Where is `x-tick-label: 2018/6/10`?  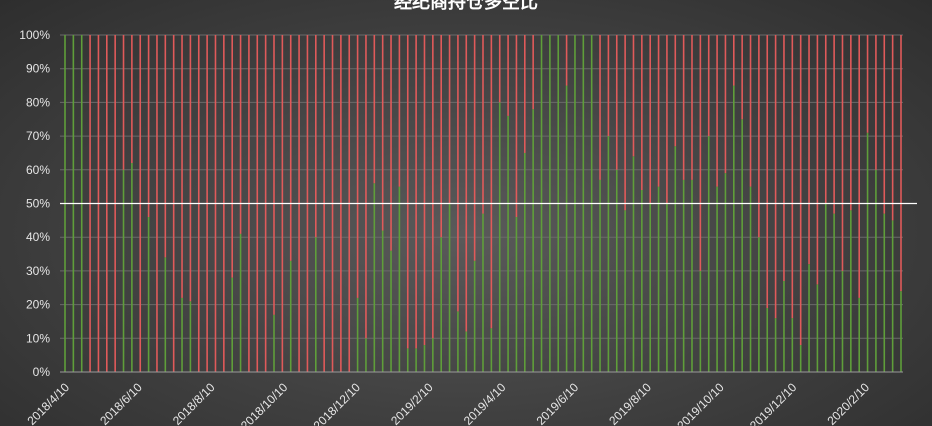
x-tick-label: 2018/6/10 is located at coordinates (121, 403).